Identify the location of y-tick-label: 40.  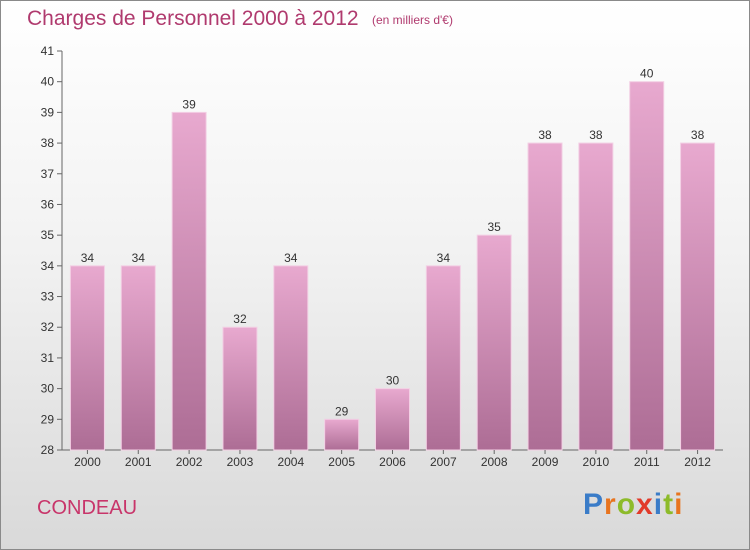
(48, 82).